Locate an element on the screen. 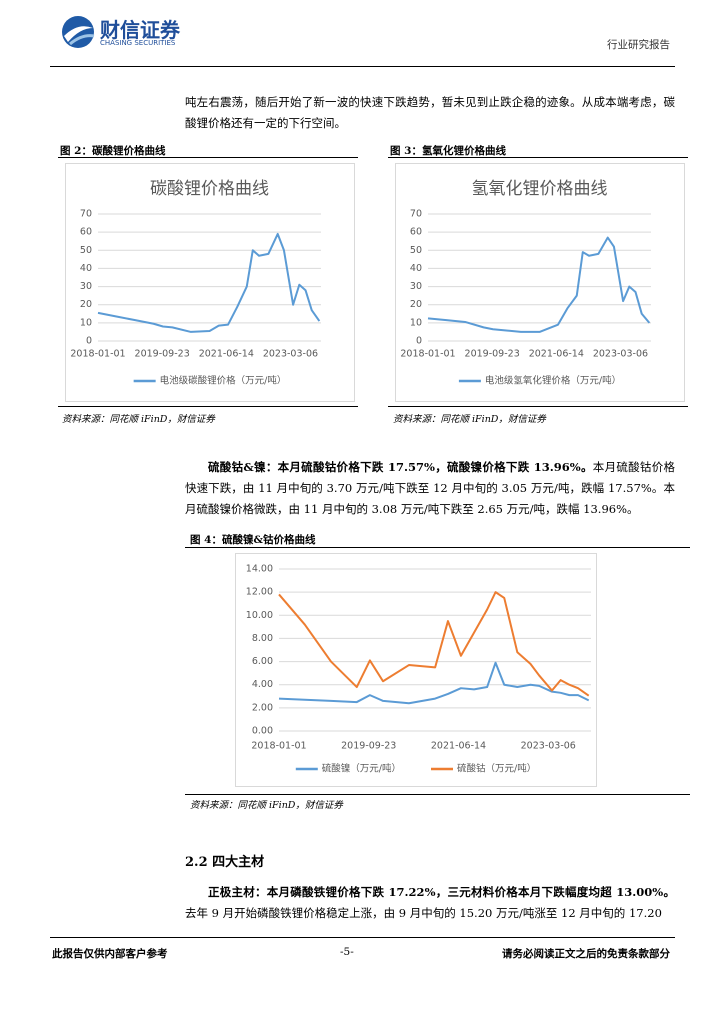  logo-en: CHASING SECURITIES is located at coordinates (138, 43).